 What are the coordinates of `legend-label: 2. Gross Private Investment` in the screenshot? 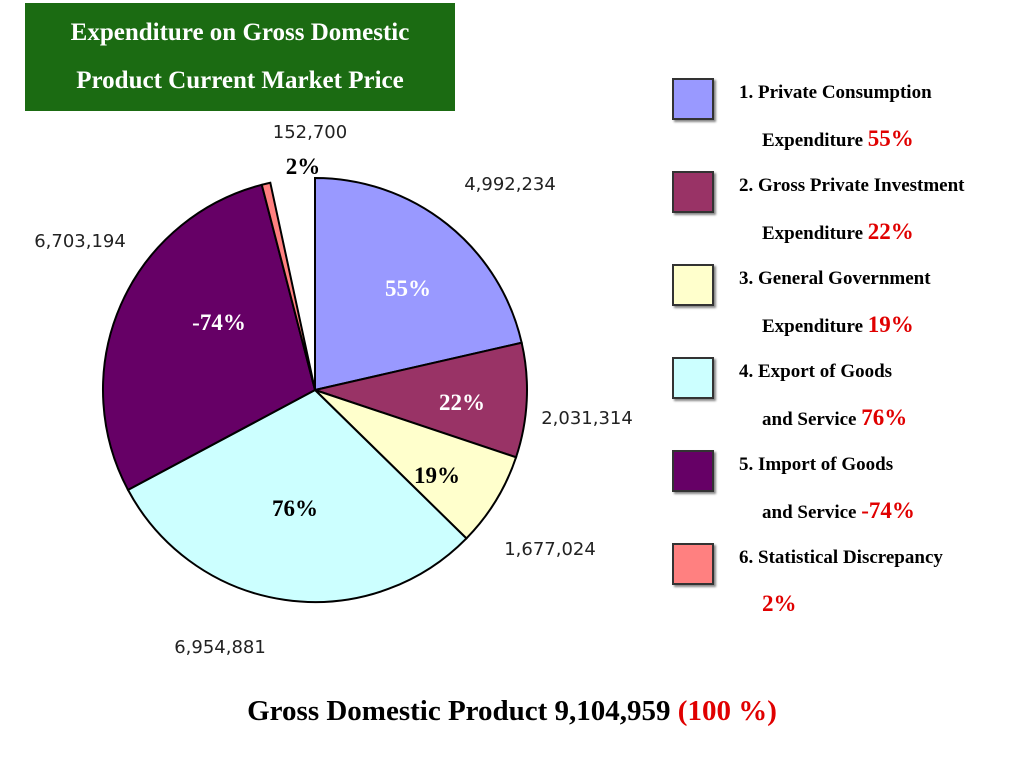 It's located at (852, 185).